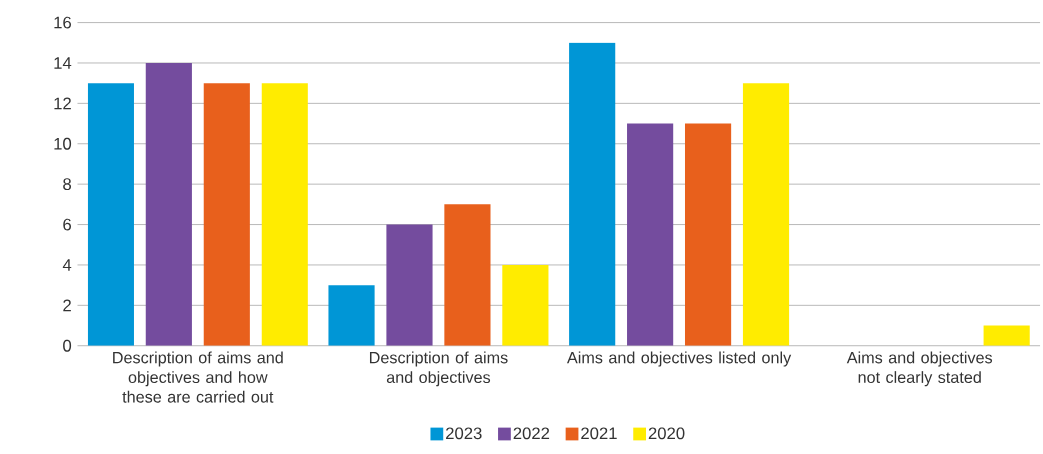  Describe the element at coordinates (679, 359) in the screenshot. I see `x-tick-label: Aims and objectives listed only` at that location.